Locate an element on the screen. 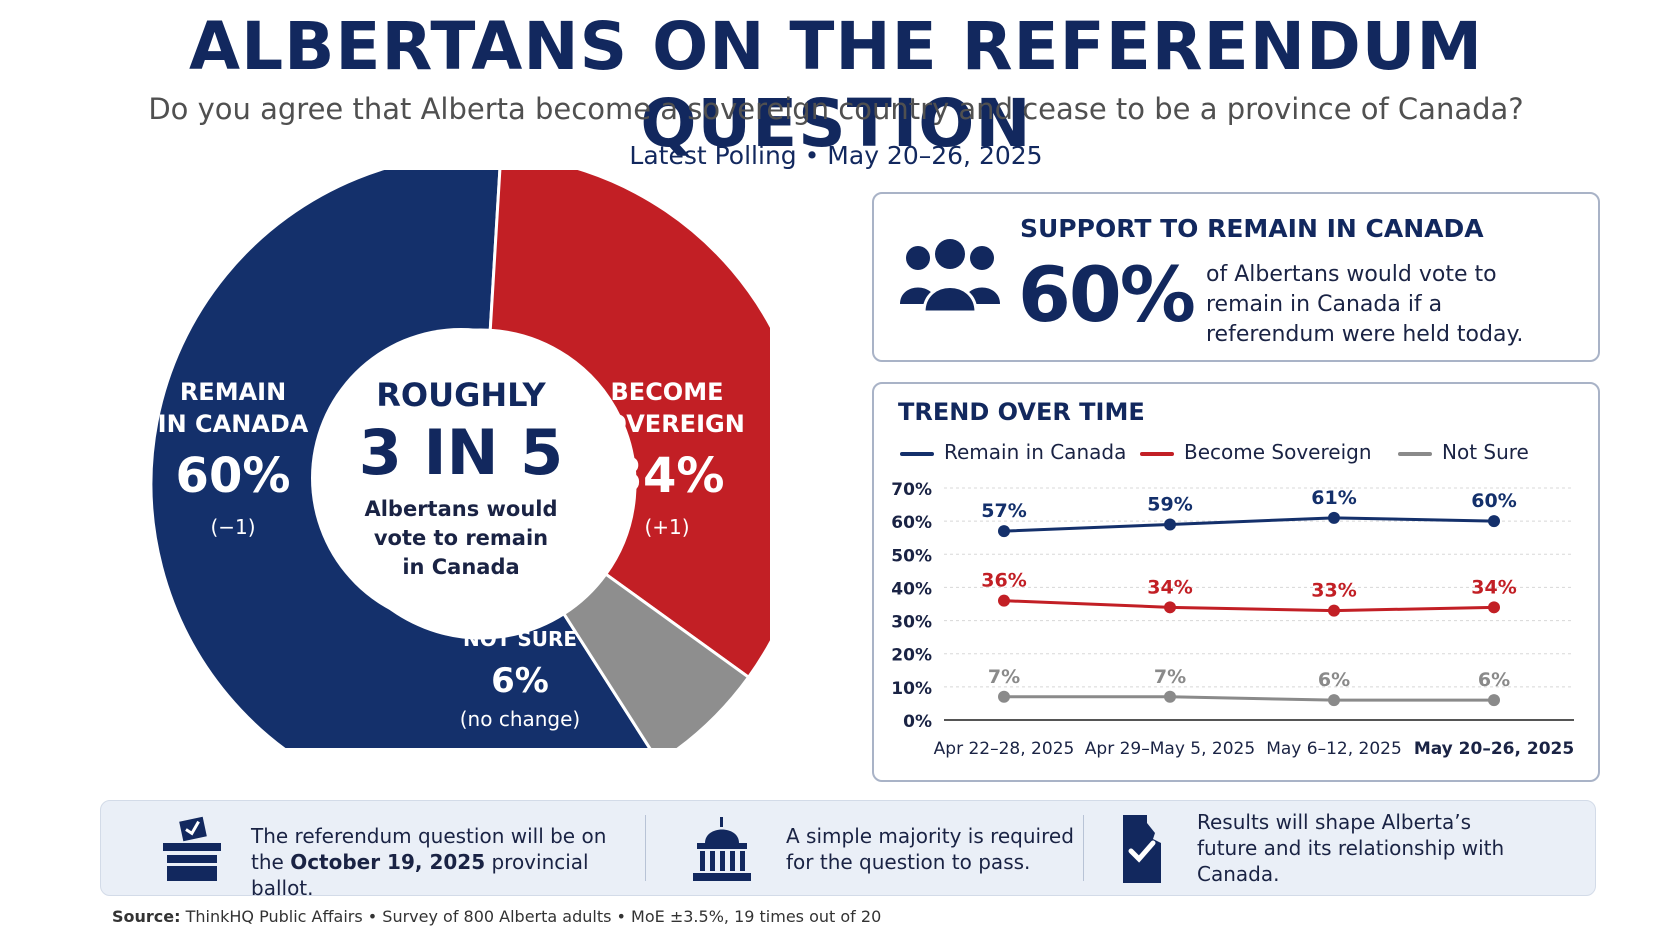 Image resolution: width=1672 pixels, height=941 pixels. donut-center-circle is located at coordinates (461, 478).